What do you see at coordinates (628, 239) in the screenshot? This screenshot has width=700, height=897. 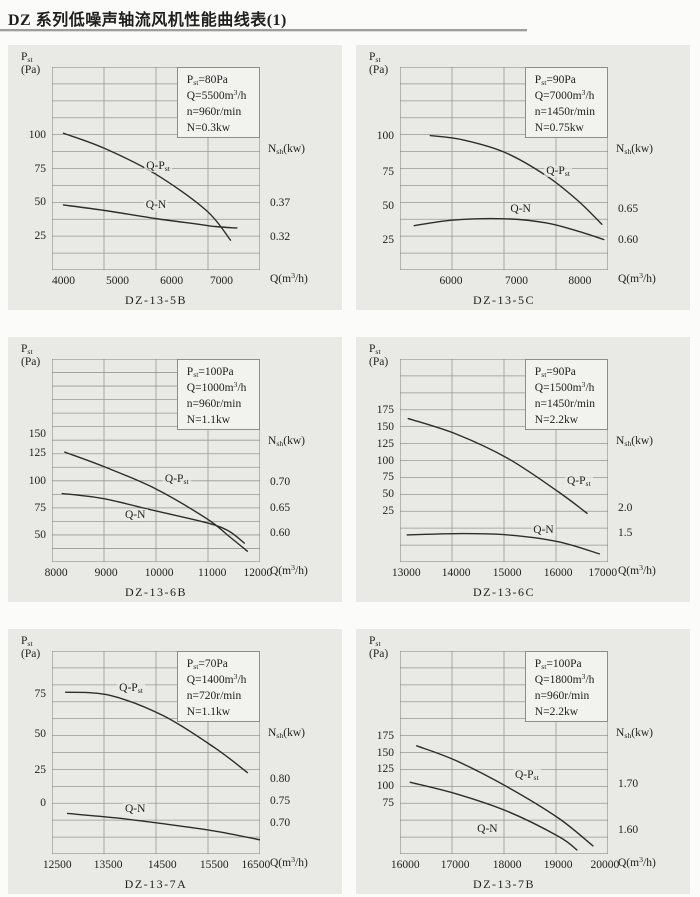 I see `right-tick: 0.60` at bounding box center [628, 239].